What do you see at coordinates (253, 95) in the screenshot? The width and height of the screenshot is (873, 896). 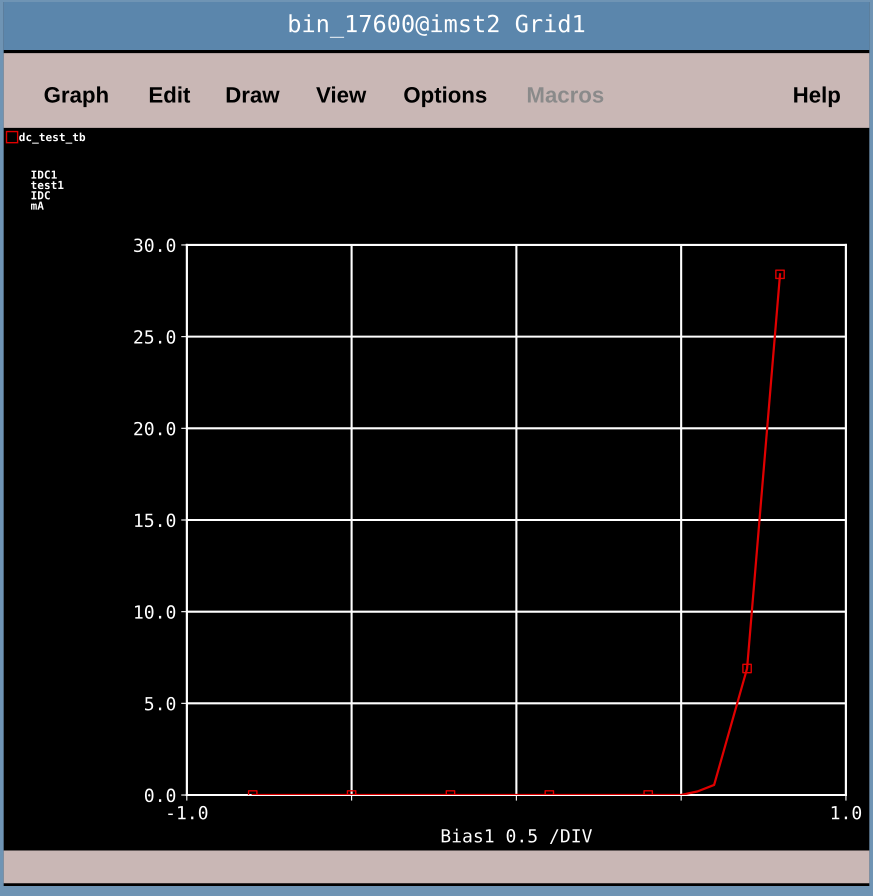 I see `text: Draw` at bounding box center [253, 95].